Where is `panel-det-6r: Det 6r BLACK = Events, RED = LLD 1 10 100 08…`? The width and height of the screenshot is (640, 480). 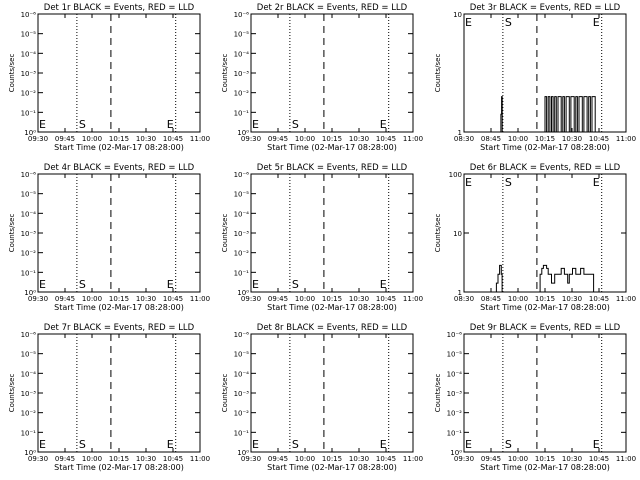
panel-det-6r: Det 6r BLACK = Events, RED = LLD 1 10 100 08… is located at coordinates (535, 237).